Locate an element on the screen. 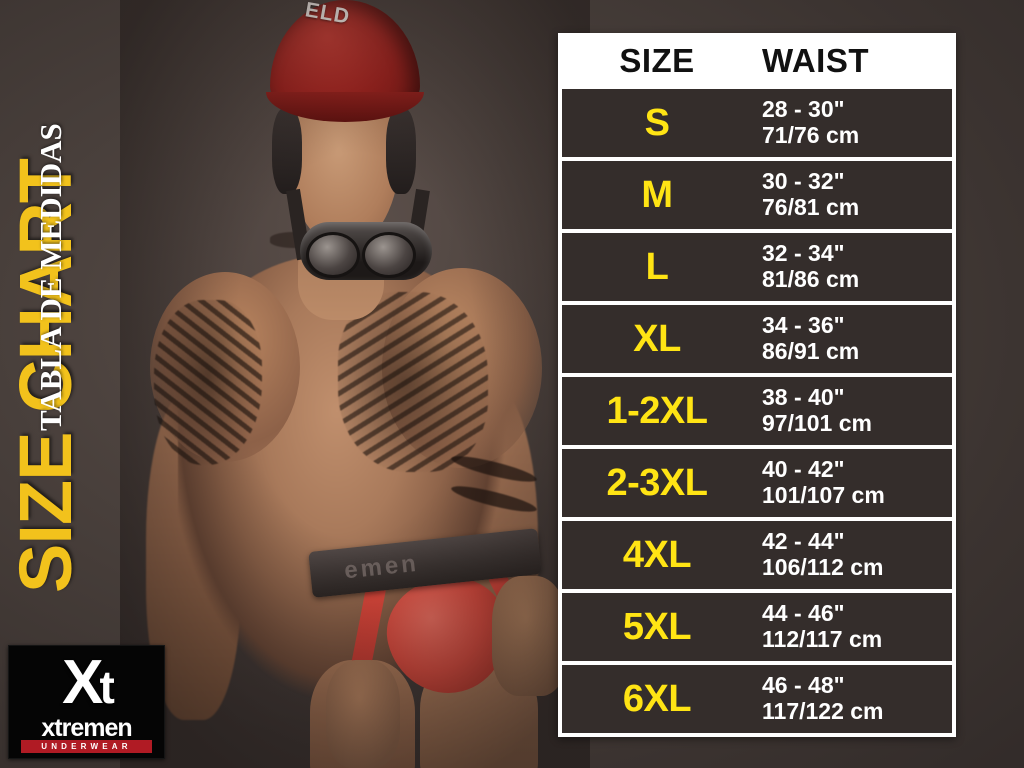 This screenshot has height=768, width=1024. brand-logo: Xt xtremen UNDERWEAR is located at coordinates (86, 702).